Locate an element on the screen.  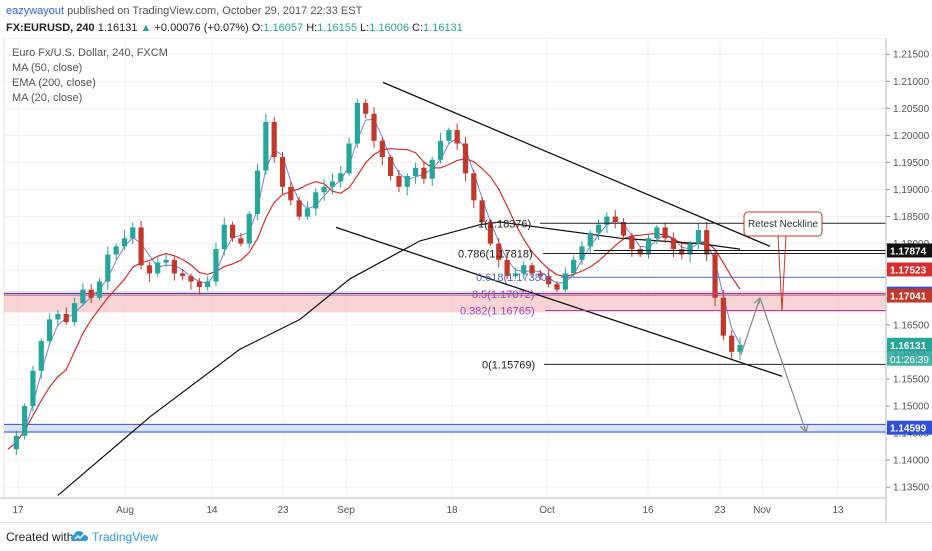
symbol-label: FX:EURUSD, 240 is located at coordinates (50, 28).